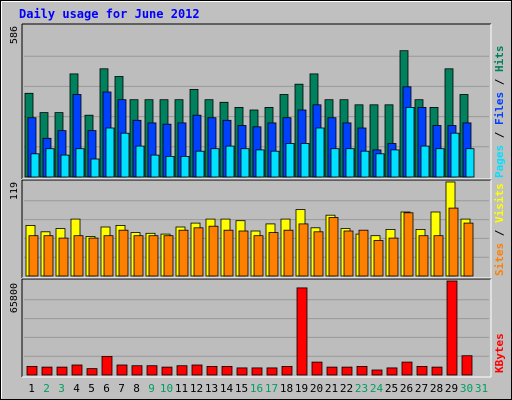  What do you see at coordinates (241, 388) in the screenshot?
I see `x-tick-label: 15` at bounding box center [241, 388].